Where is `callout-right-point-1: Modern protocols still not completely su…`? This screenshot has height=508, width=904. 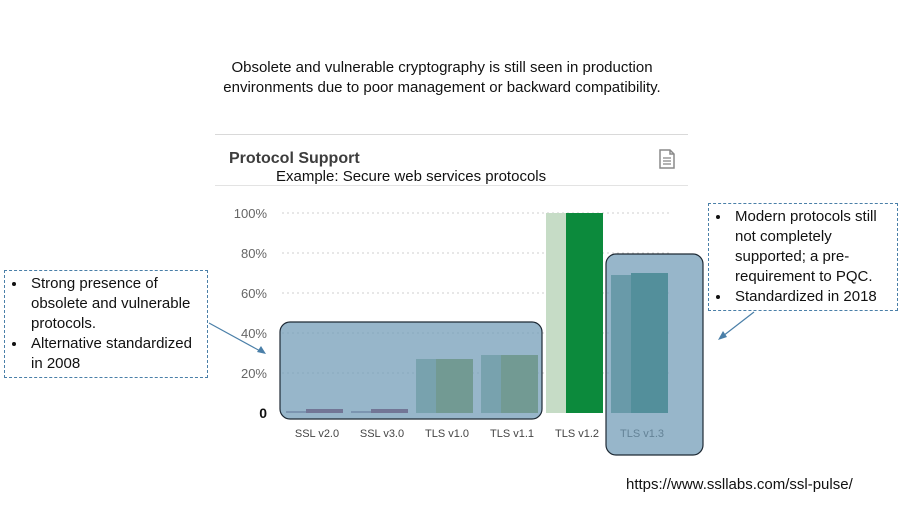
callout-right-point-1: Modern protocols still not completely su… is located at coordinates (814, 247).